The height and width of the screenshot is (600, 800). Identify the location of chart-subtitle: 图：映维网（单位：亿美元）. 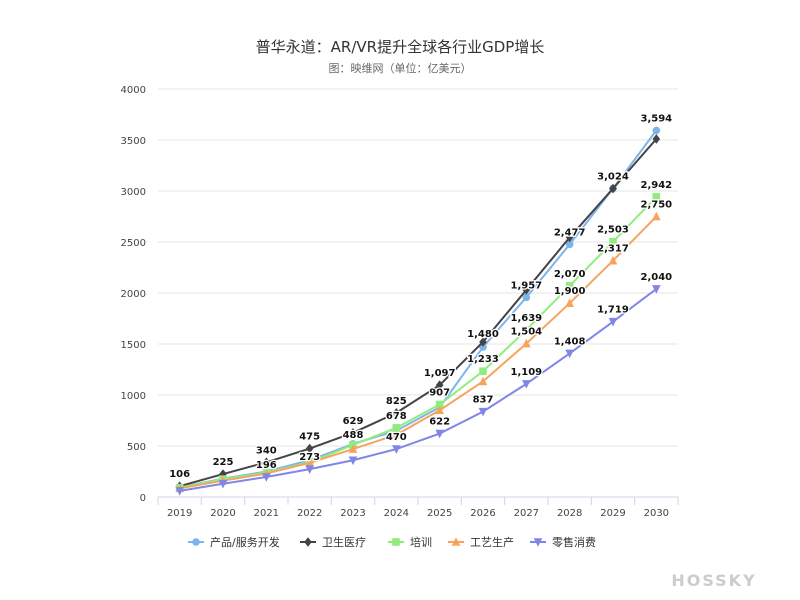
(400, 68).